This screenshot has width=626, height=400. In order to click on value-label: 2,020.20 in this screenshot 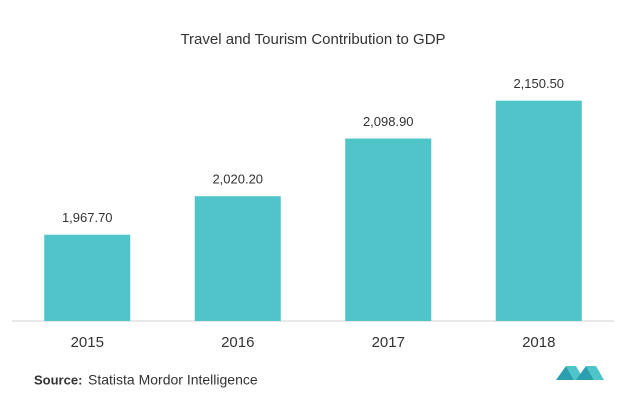, I will do `click(237, 179)`.